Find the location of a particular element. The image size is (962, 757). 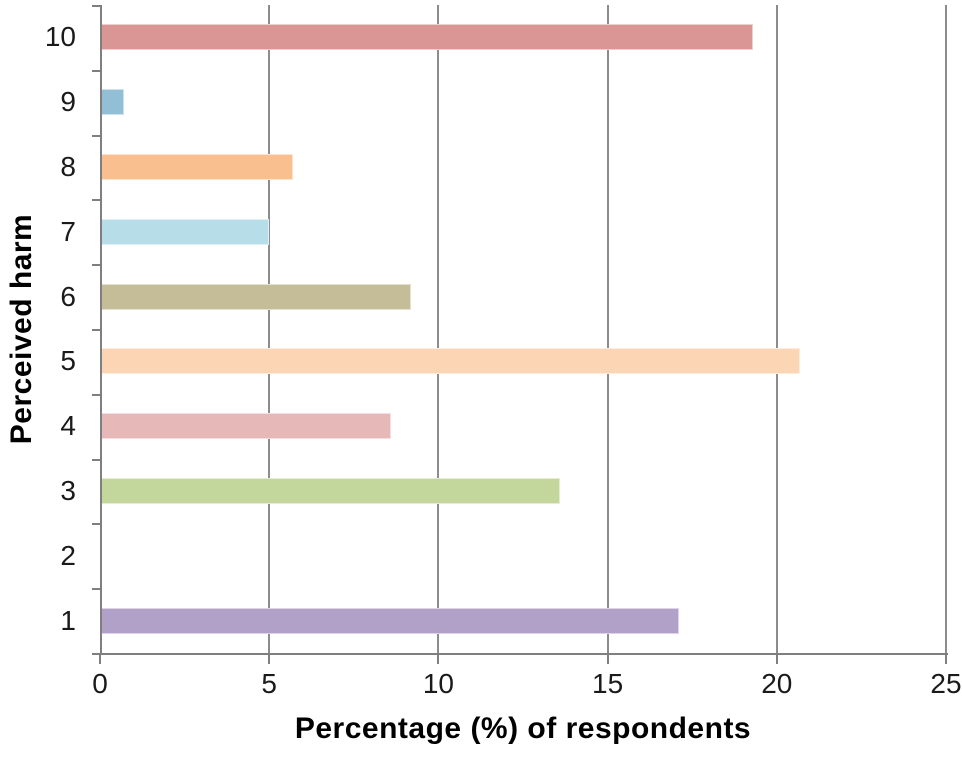

category-label-1: 1 is located at coordinates (68, 620).